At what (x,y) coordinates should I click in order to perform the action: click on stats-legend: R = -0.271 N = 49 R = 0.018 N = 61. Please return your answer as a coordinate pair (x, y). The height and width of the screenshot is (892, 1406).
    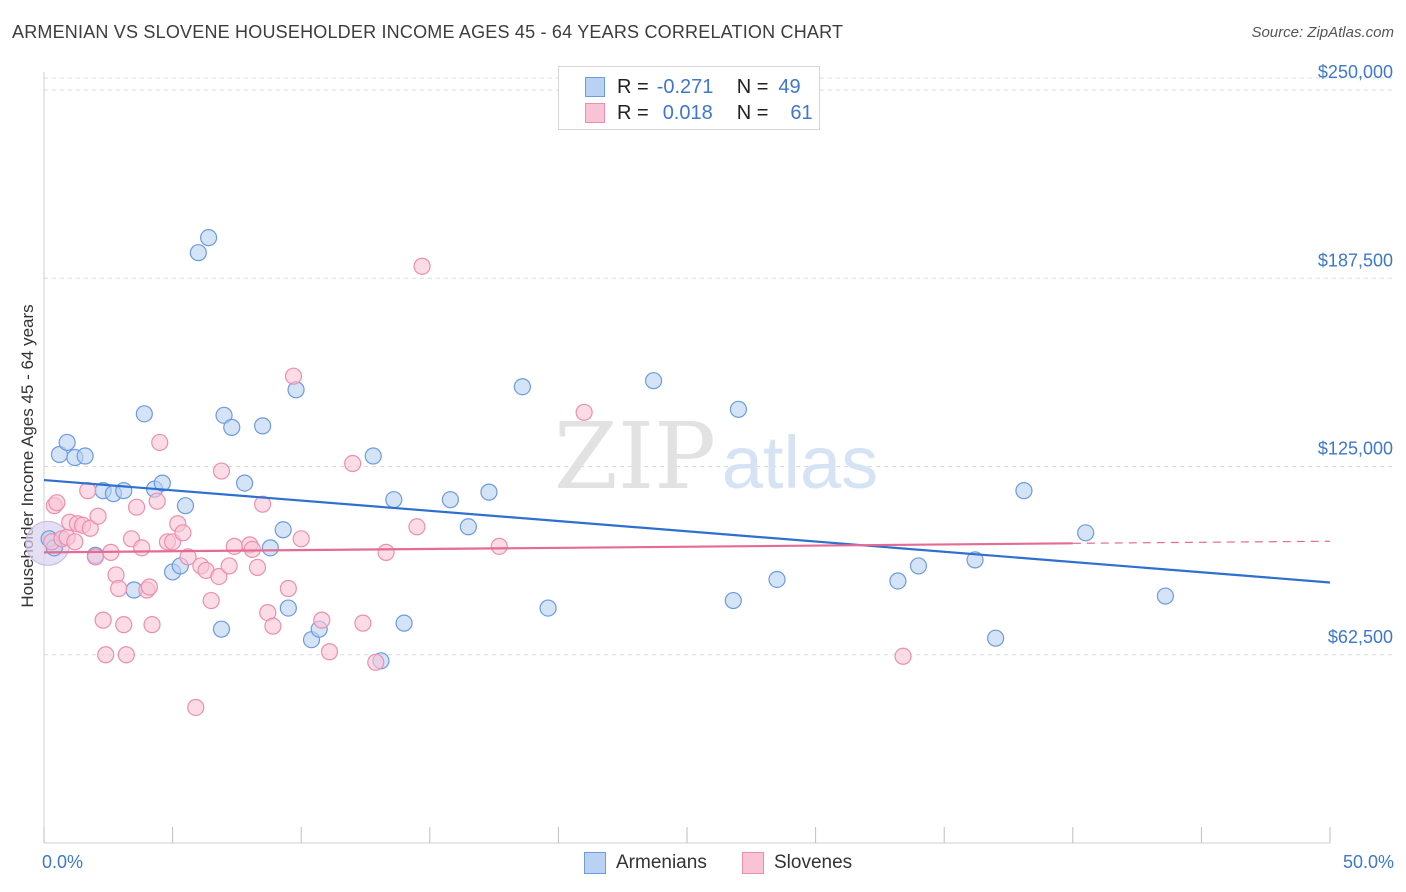
    Looking at the image, I should click on (689, 98).